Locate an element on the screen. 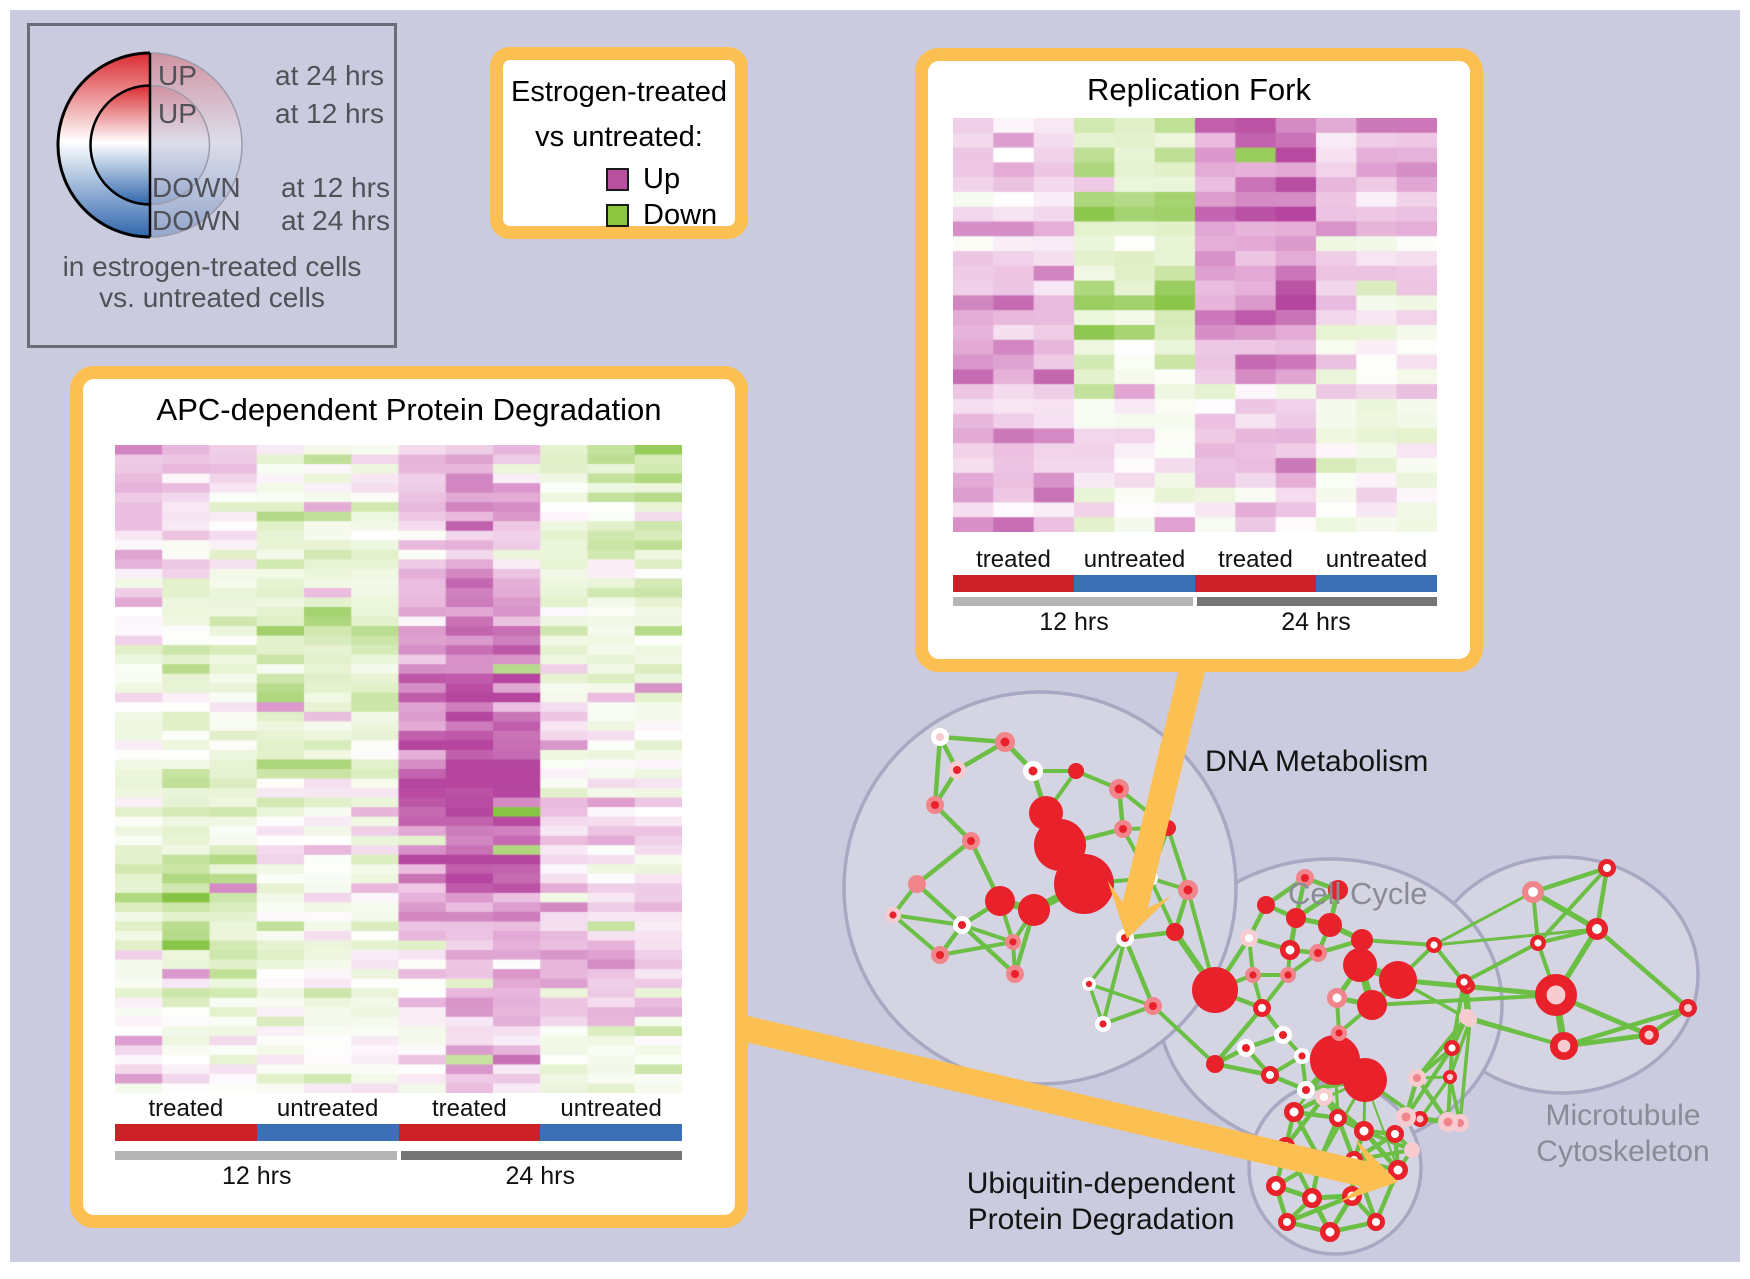  arrowhead-icon is located at coordinates (1139, 909).